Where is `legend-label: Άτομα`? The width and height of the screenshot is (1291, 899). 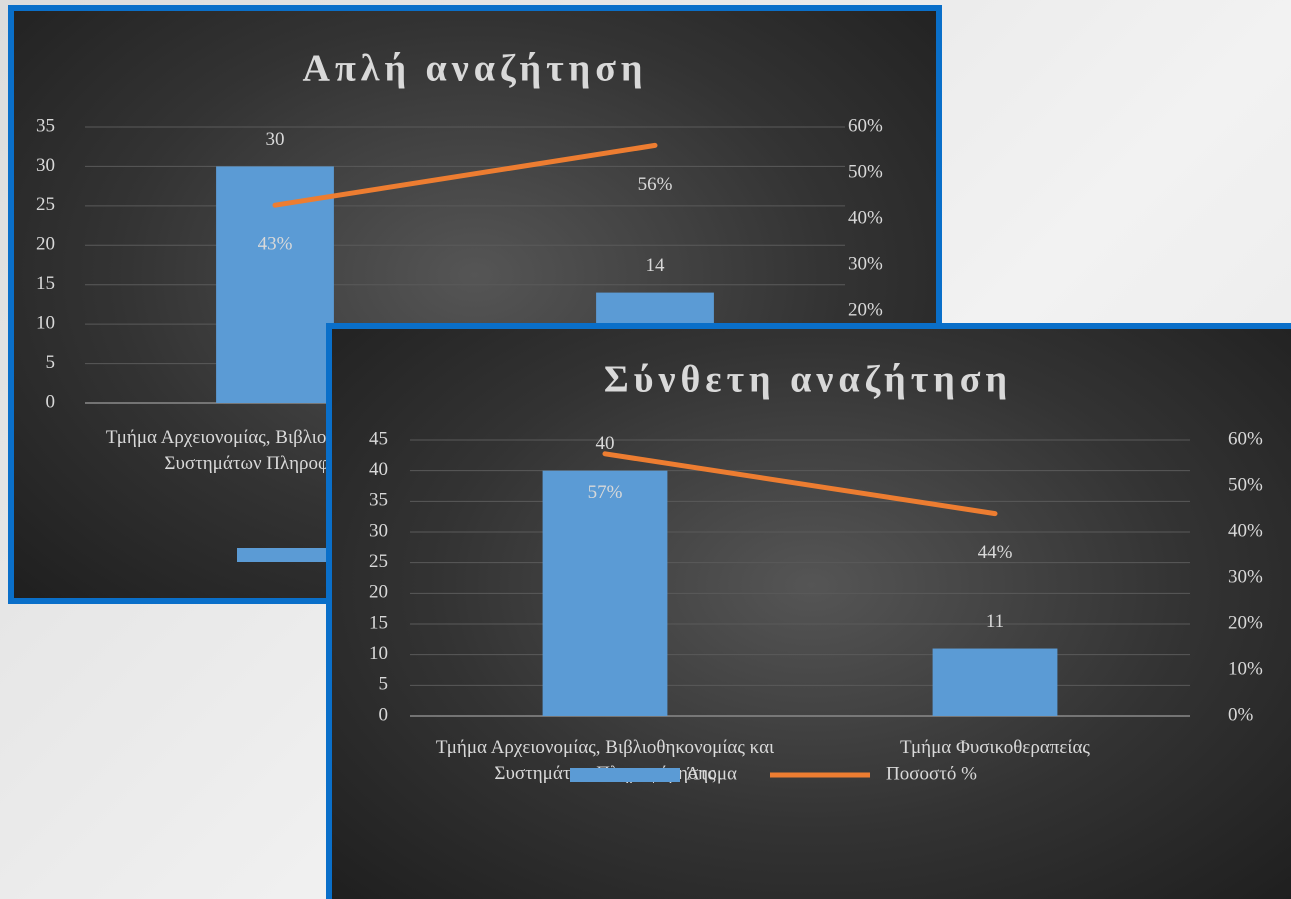 legend-label: Άτομα is located at coordinates (711, 773).